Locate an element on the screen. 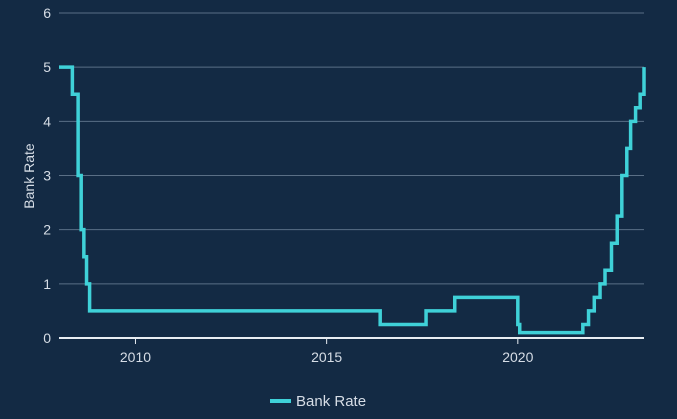 This screenshot has width=677, height=419. x-tick-label: 2015 is located at coordinates (326, 357).